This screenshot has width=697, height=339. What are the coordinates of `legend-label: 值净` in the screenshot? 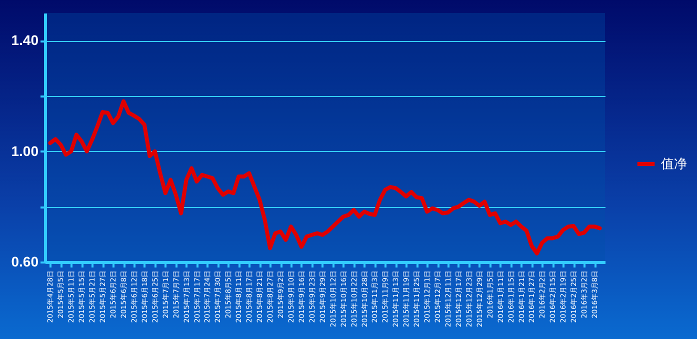 It's located at (674, 164).